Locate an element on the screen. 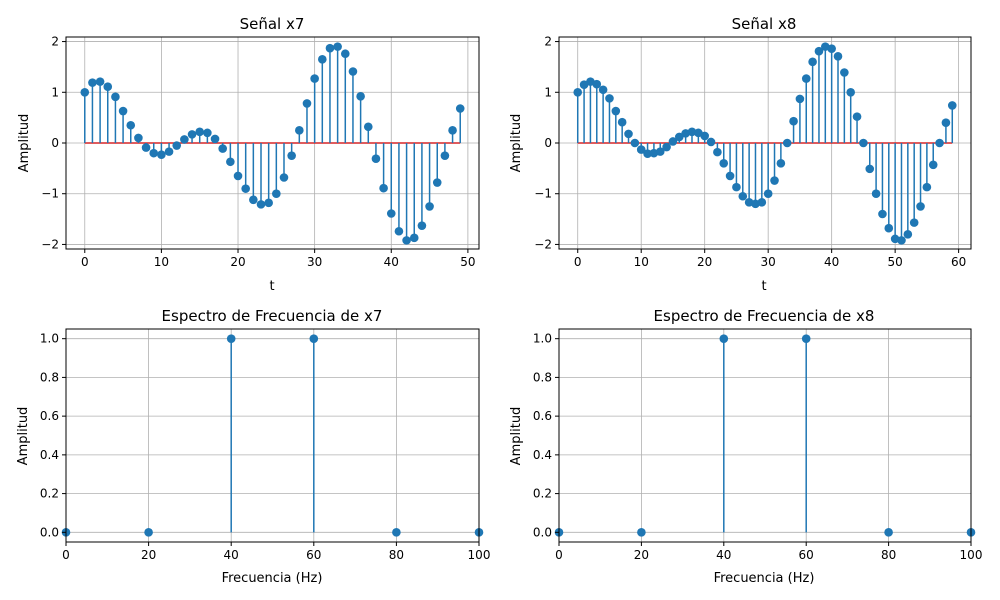 The height and width of the screenshot is (600, 1000). panel-signal-x7-ylabel: Amplitud is located at coordinates (24, 143).